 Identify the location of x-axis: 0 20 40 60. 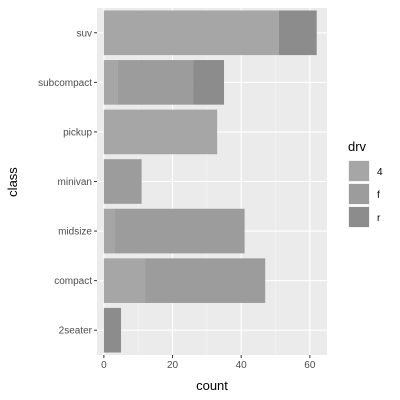
(208, 363).